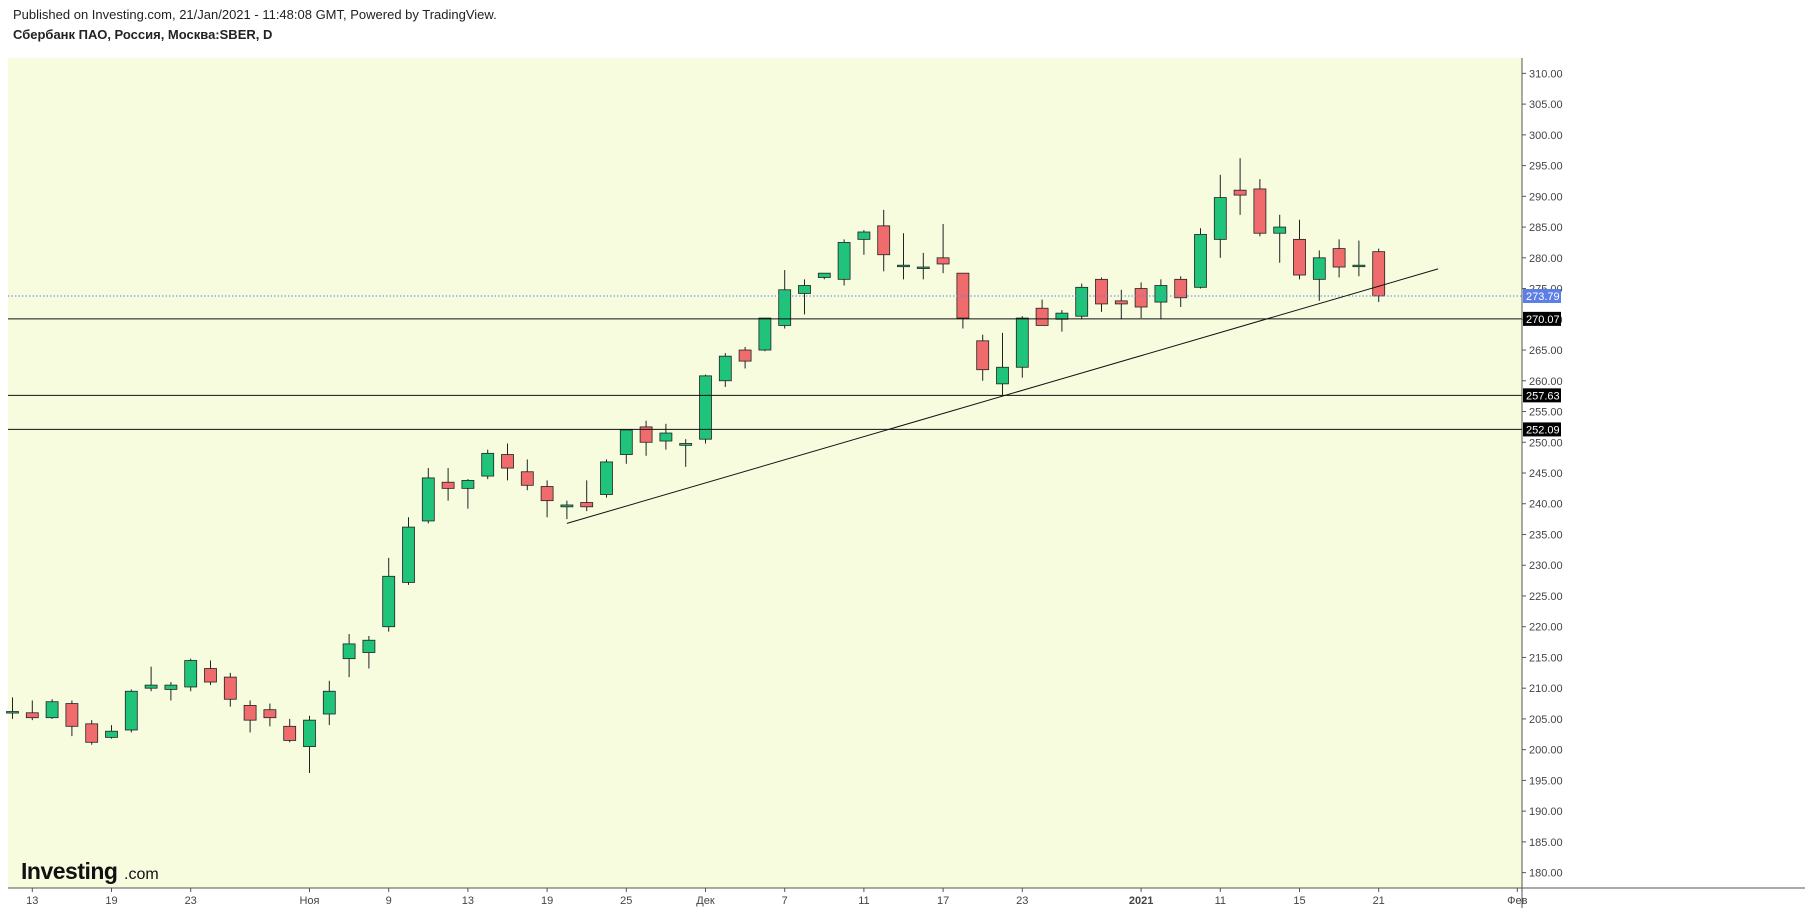  What do you see at coordinates (1546, 628) in the screenshot?
I see `price-tick-label: 220.00` at bounding box center [1546, 628].